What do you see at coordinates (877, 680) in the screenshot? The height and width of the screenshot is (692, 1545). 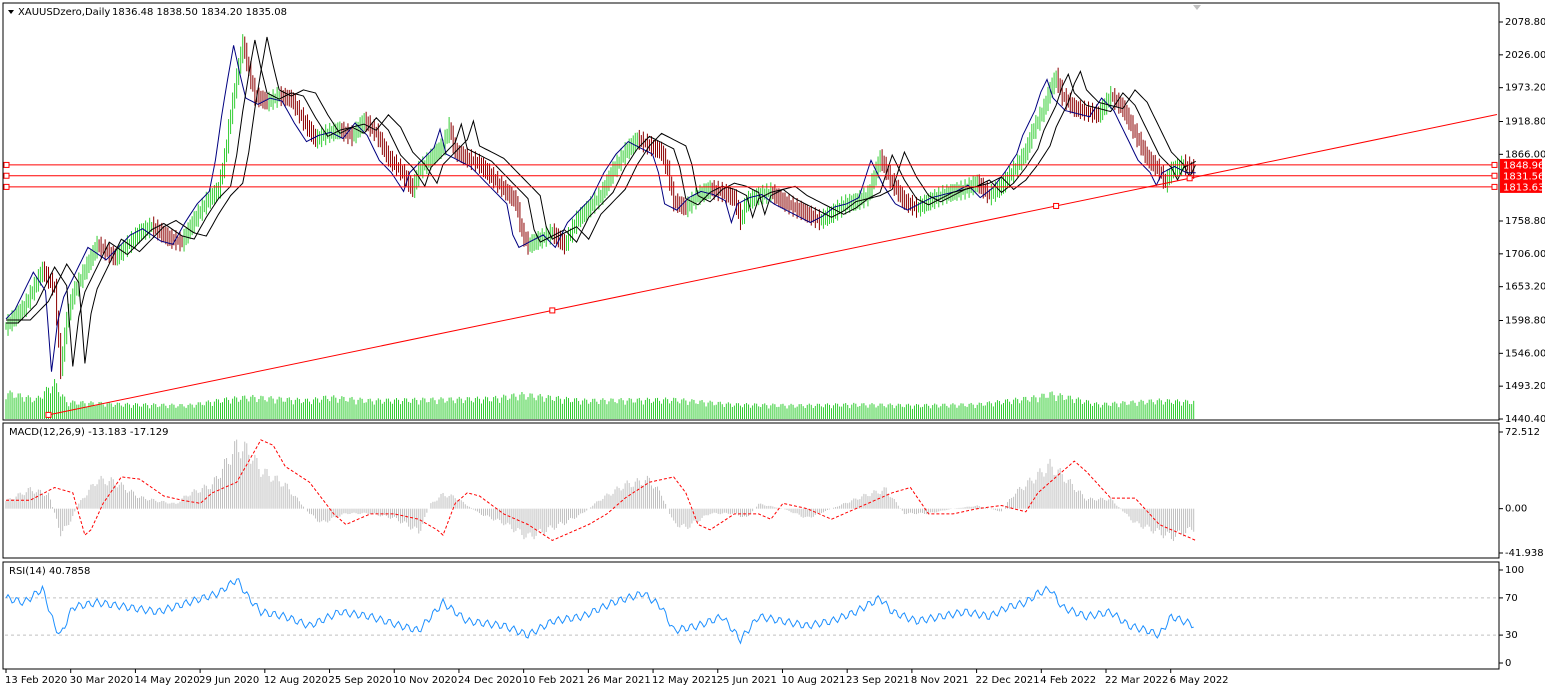 I see `time-tick-label: 23 Sep 2021` at bounding box center [877, 680].